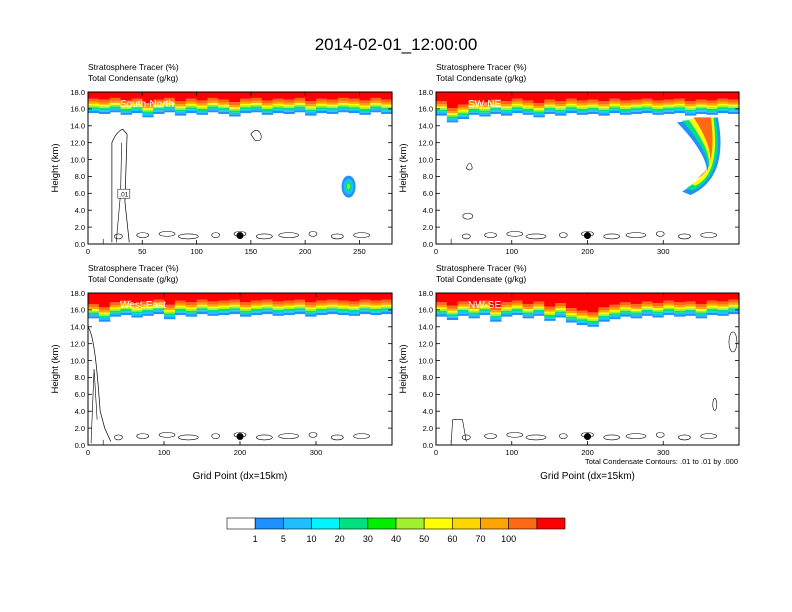 Image resolution: width=792 pixels, height=612 pixels. Describe the element at coordinates (396, 530) in the screenshot. I see `colorbar: 1 5 10 20 30 40 50 60 70 100` at that location.